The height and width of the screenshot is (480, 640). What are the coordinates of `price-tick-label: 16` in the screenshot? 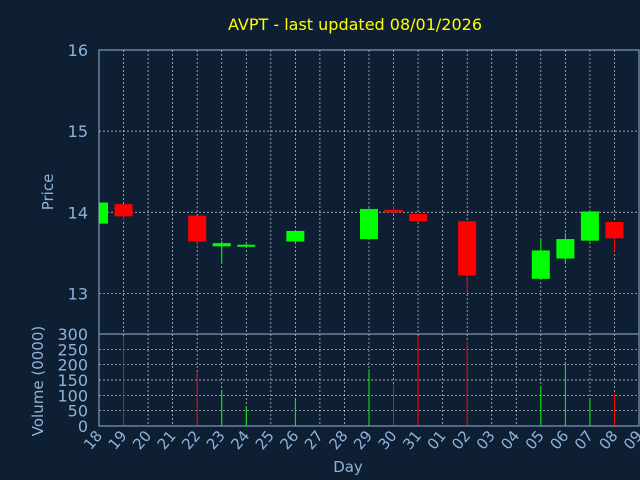 It's located at (78, 50).